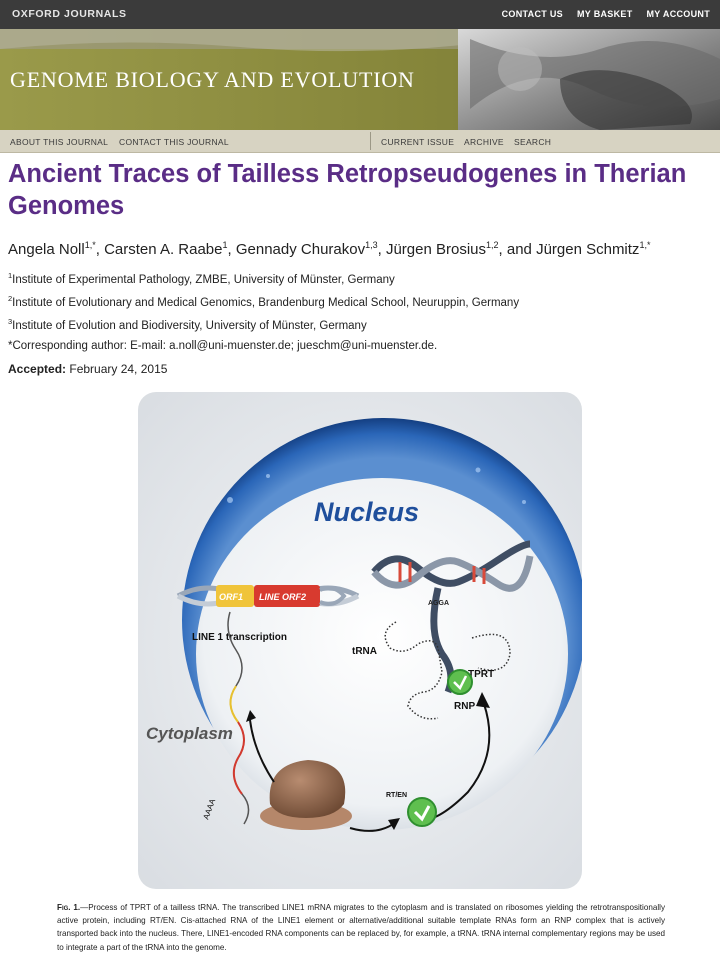 This screenshot has width=720, height=960. Describe the element at coordinates (262, 751) in the screenshot. I see `mrna-to-ribosome-arrow` at that location.